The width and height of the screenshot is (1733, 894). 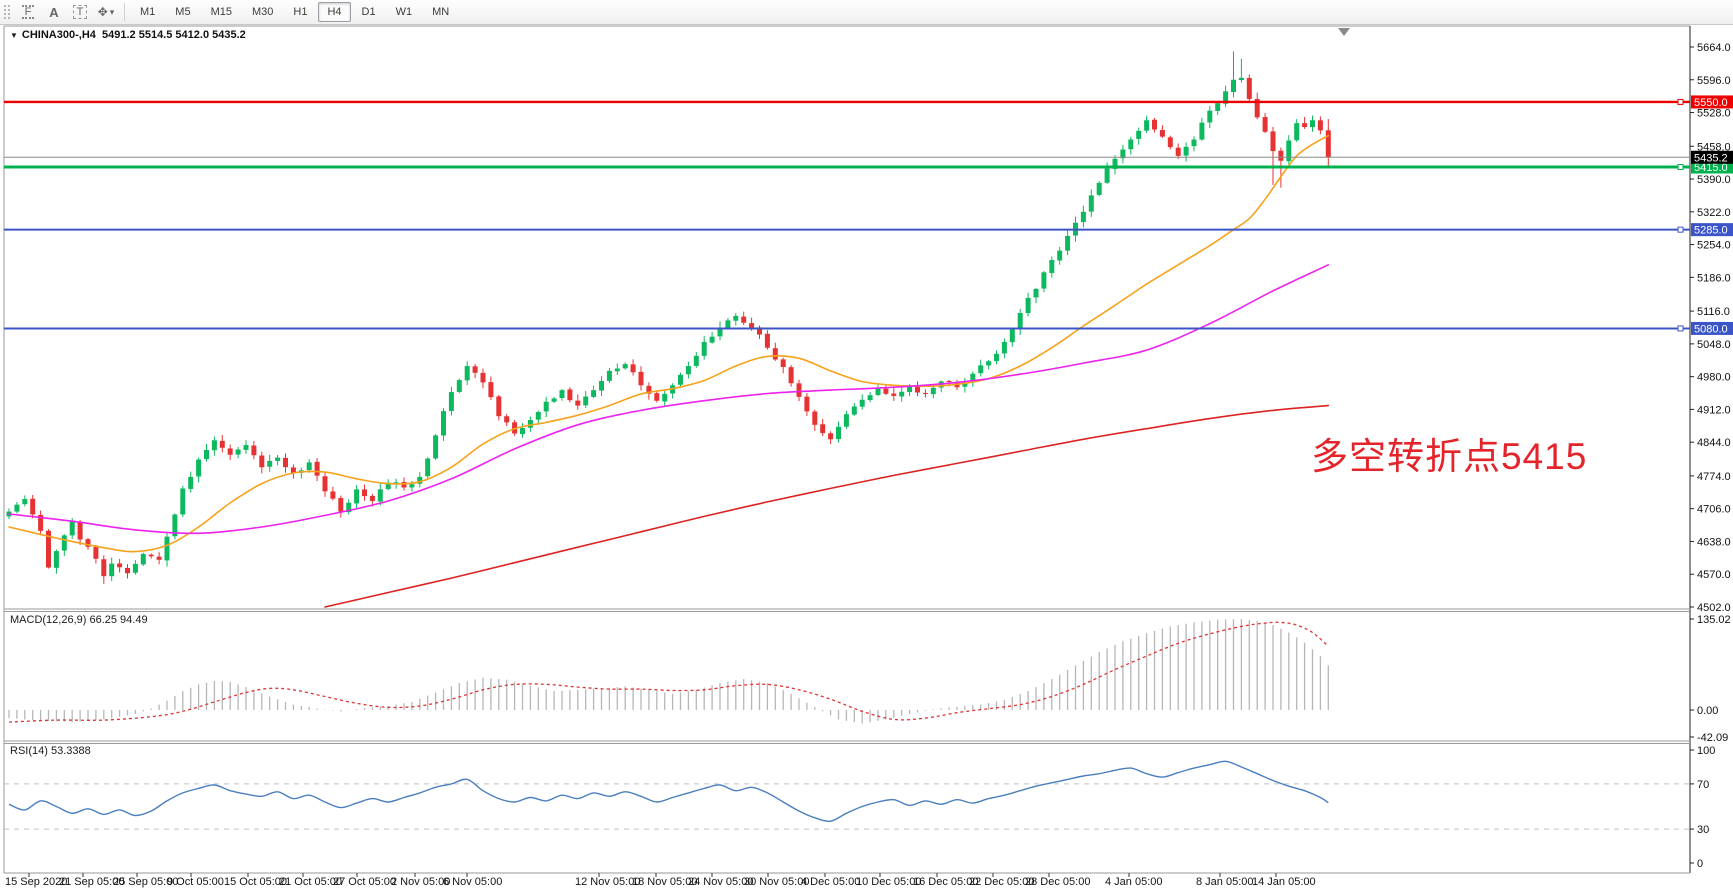 I want to click on time-label: 14 Jan 05:00, so click(x=1284, y=882).